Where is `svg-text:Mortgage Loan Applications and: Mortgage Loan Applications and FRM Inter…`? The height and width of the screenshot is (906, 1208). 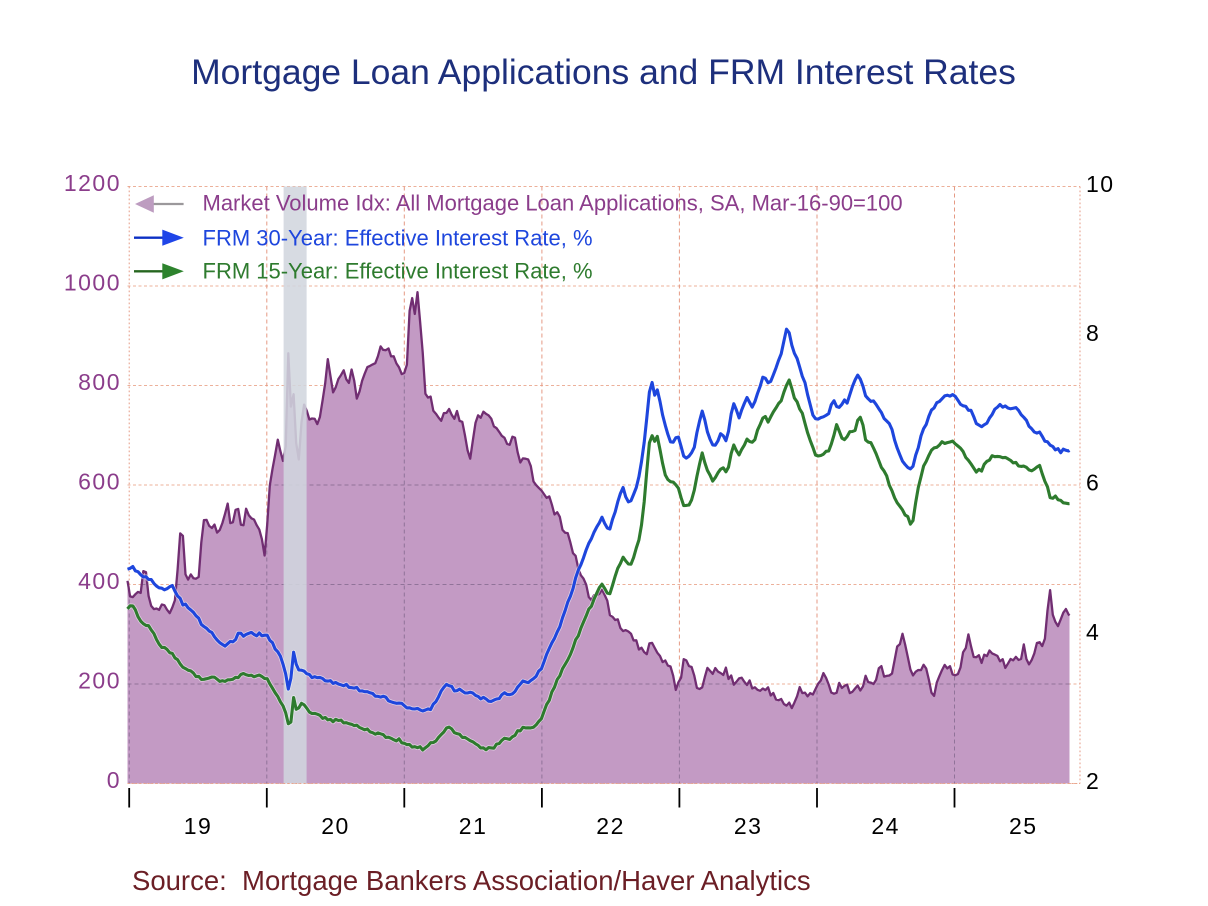 svg-text:Mortgage Loan Applications and: Mortgage Loan Applications and FRM Inter… is located at coordinates (603, 72).